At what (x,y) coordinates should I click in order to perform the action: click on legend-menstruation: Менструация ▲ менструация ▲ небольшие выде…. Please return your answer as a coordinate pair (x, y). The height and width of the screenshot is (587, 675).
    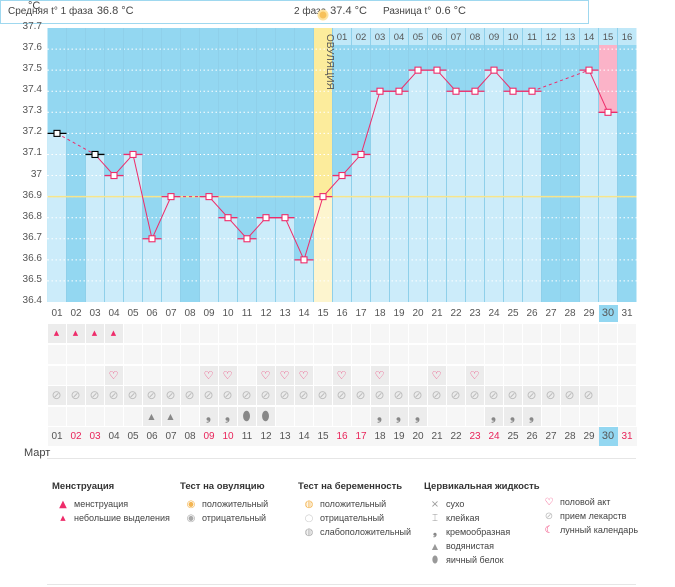
    Looking at the image, I should click on (111, 502).